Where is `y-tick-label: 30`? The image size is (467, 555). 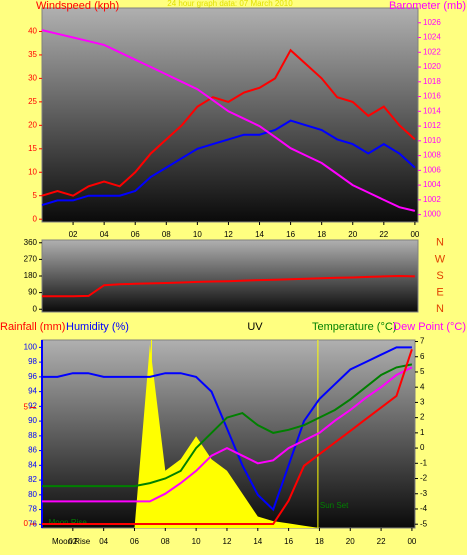 y-tick-label: 30 is located at coordinates (32, 78).